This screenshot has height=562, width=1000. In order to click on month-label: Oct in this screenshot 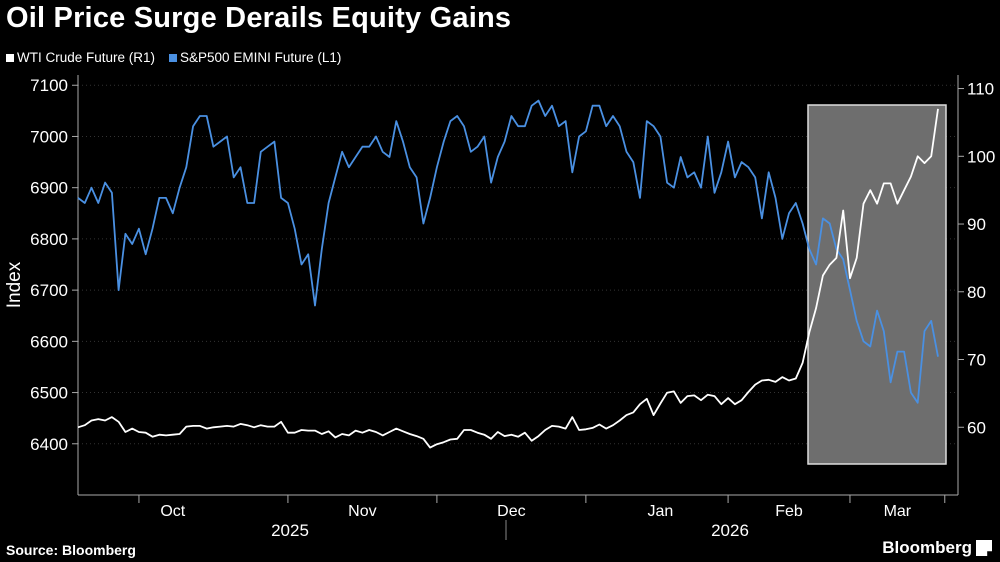, I will do `click(172, 511)`.